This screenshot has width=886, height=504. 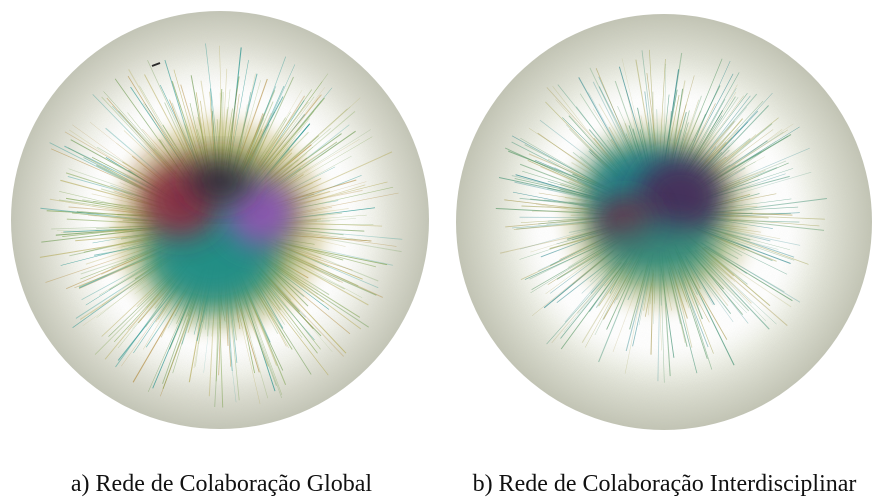 I want to click on cluster-dark, so click(x=220, y=180).